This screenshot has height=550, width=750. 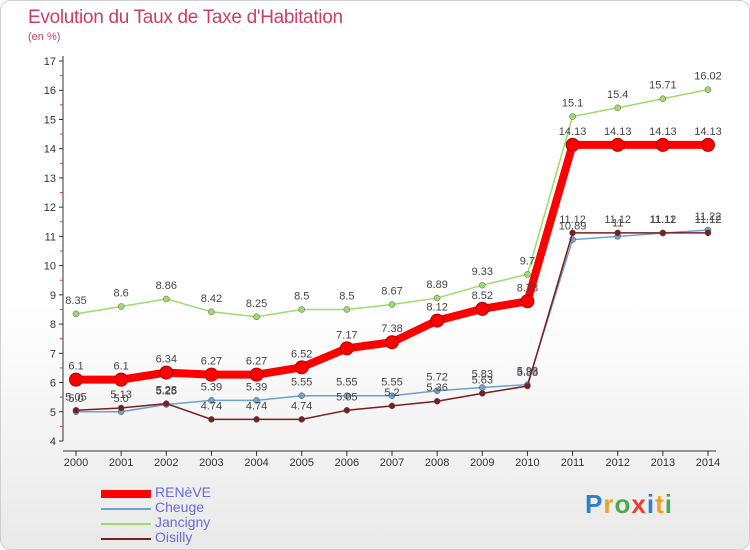 I want to click on y-tick-label: 15, so click(x=50, y=120).